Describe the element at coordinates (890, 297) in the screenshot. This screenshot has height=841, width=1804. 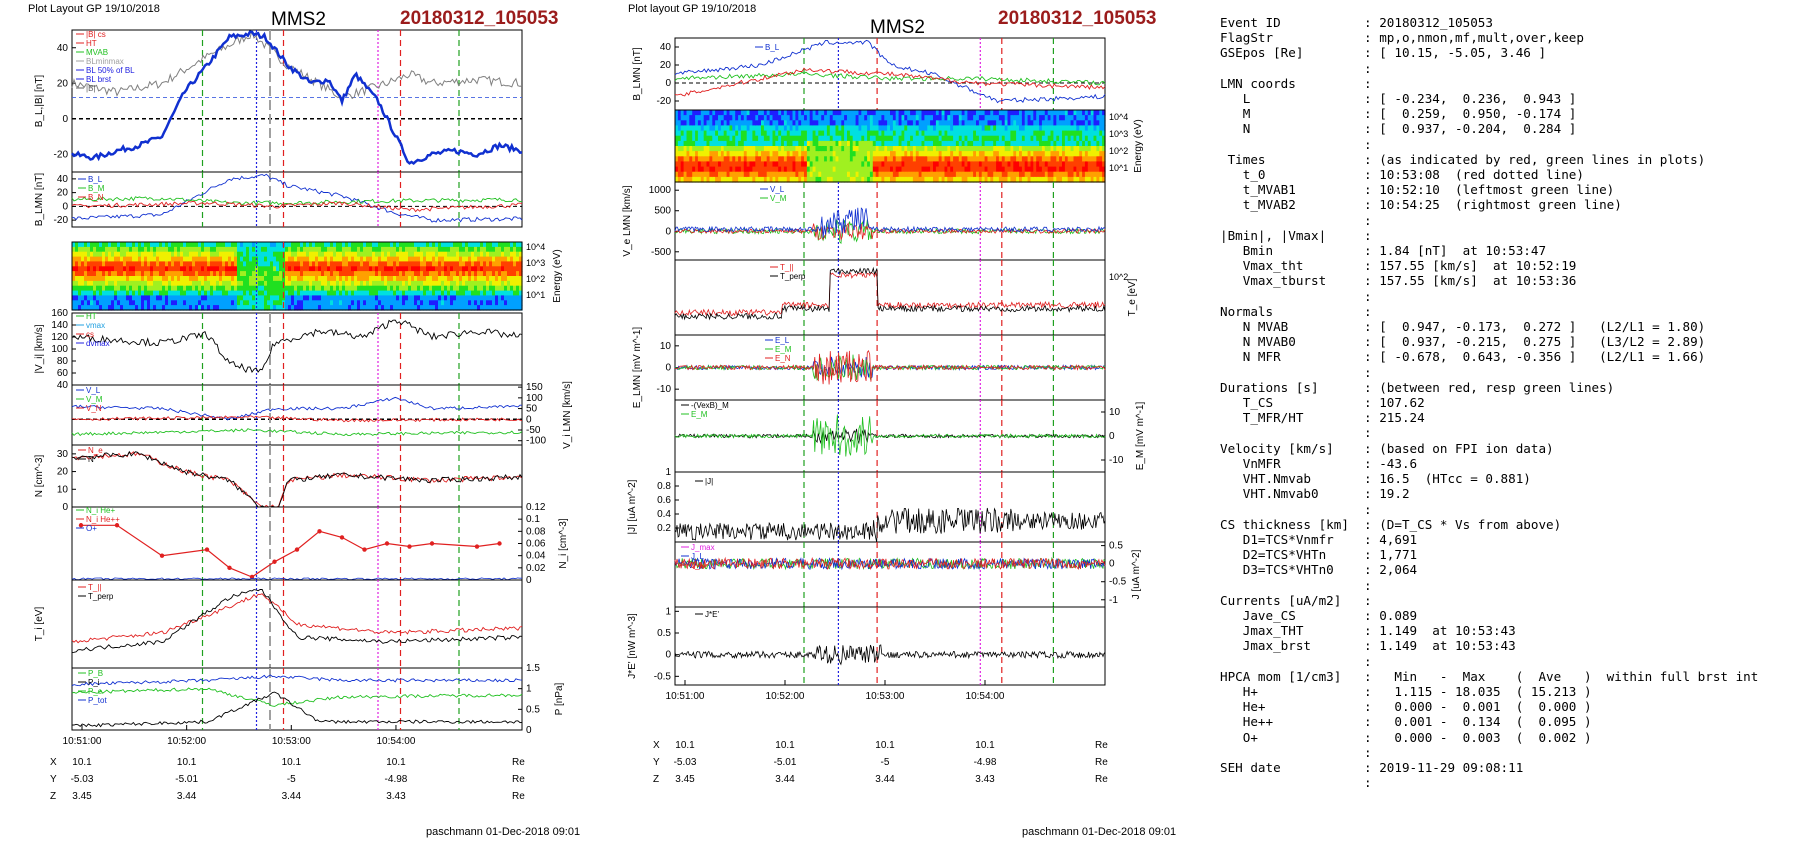
I see `panel-frame` at that location.